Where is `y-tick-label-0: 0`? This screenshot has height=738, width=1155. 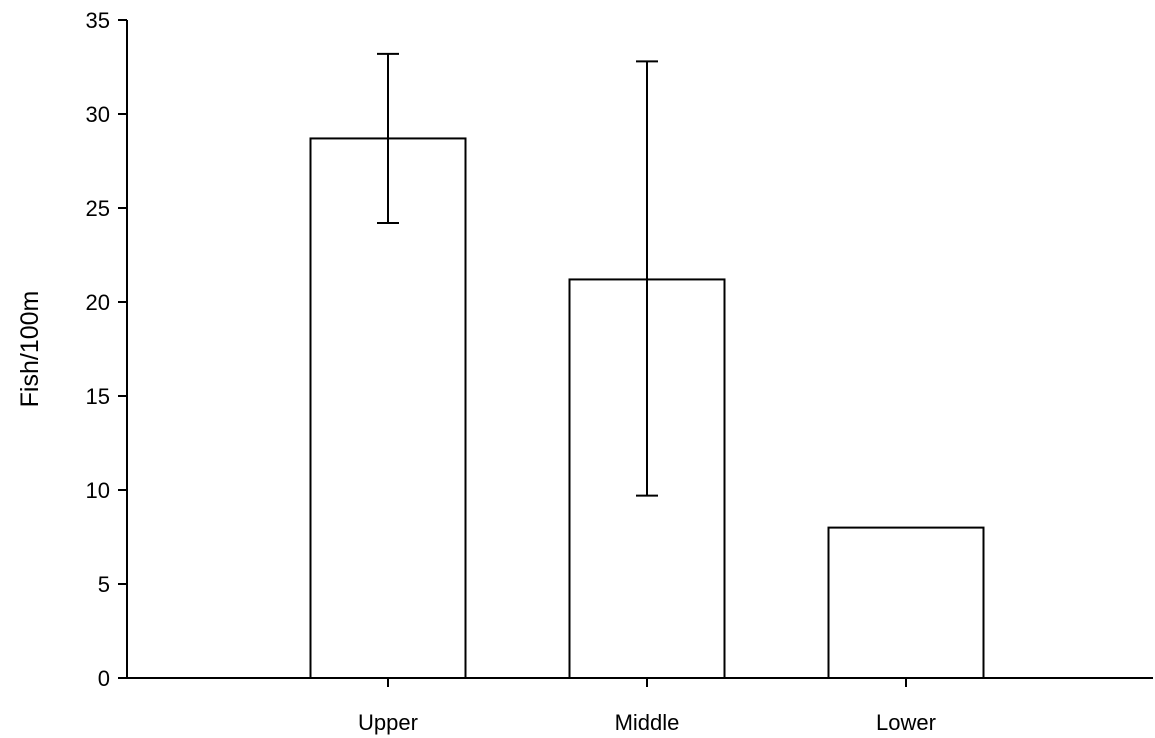
y-tick-label-0: 0 is located at coordinates (104, 678).